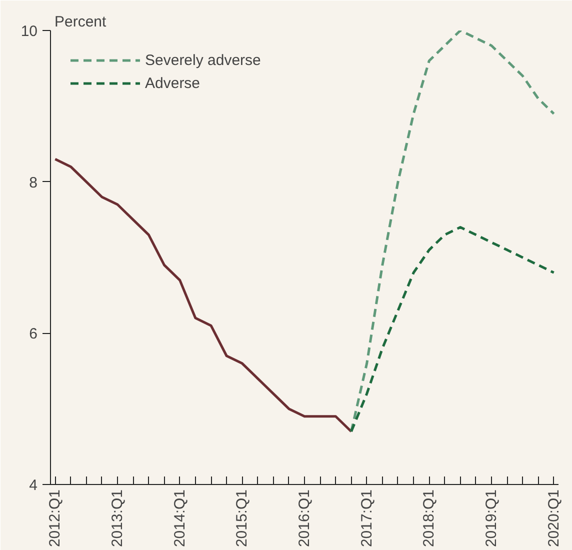  Describe the element at coordinates (81, 22) in the screenshot. I see `y-axis-title: Percent` at that location.